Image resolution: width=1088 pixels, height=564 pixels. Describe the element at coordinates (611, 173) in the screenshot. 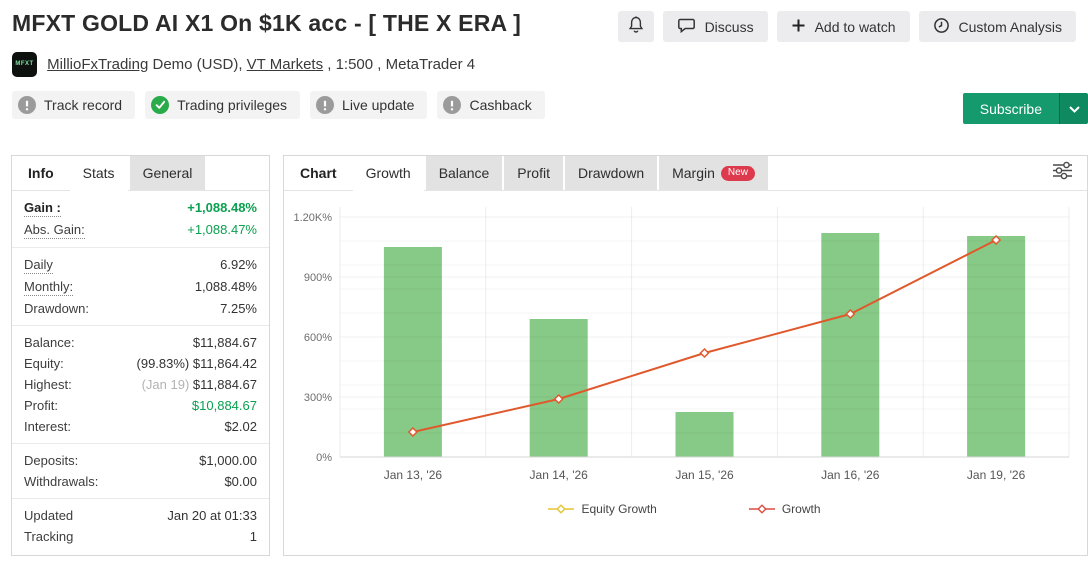

I see `chart-tab-drawdown: Drawdown` at that location.